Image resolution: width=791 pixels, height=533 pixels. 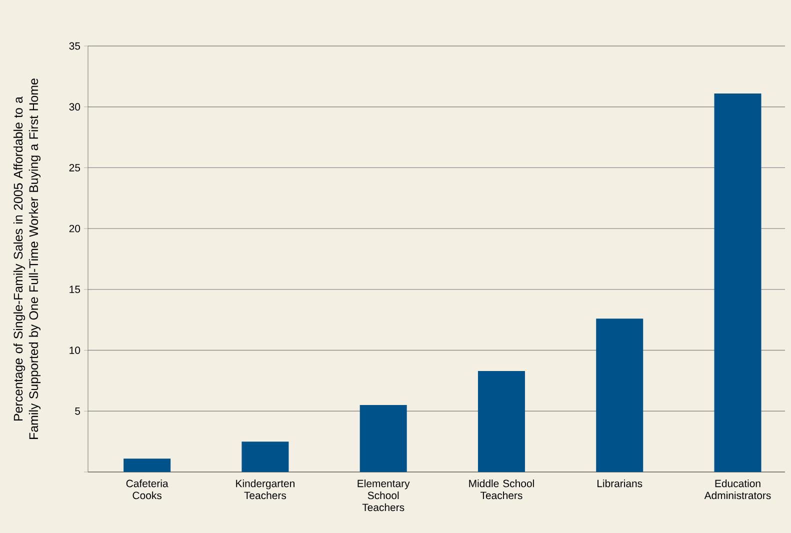 I want to click on y-tick-label: 15, so click(x=75, y=290).